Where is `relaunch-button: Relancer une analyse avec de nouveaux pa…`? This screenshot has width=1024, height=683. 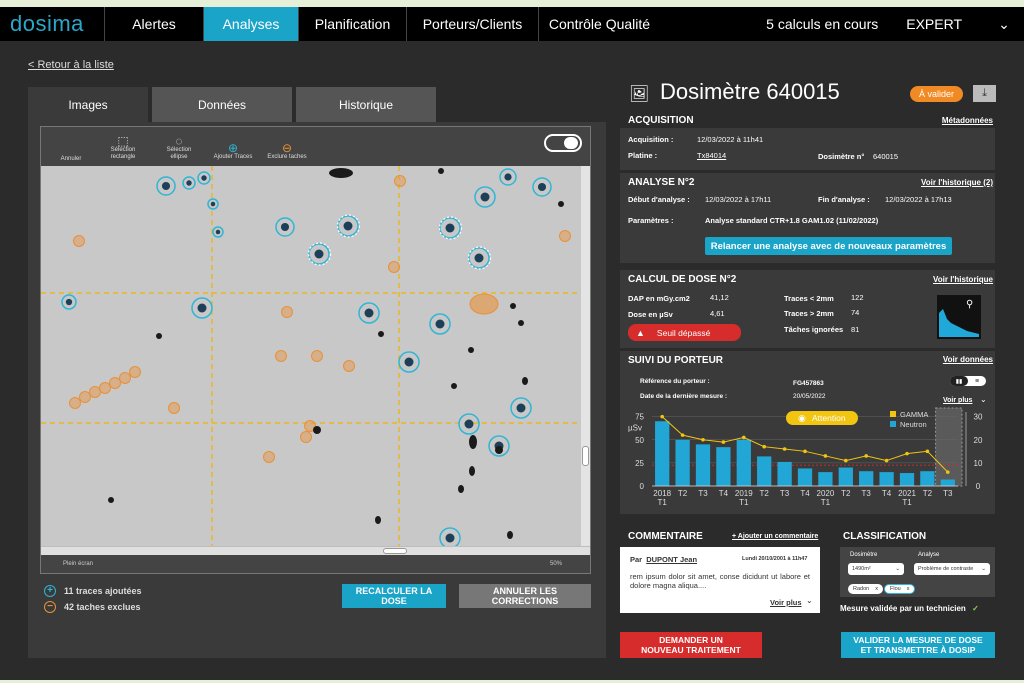 relaunch-button: Relancer une analyse avec de nouveaux pa… is located at coordinates (828, 246).